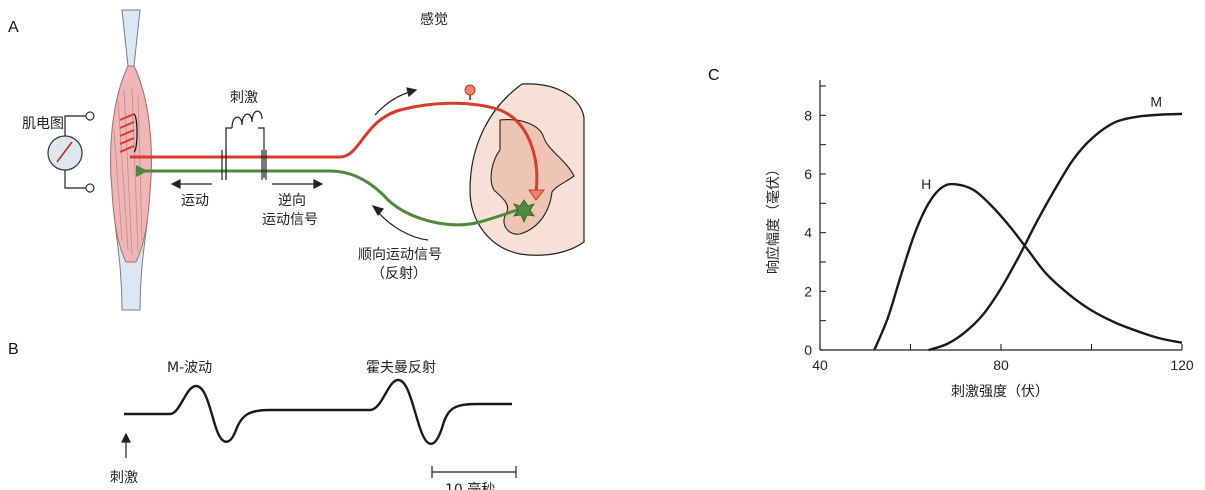 Image resolution: width=1205 pixels, height=490 pixels. What do you see at coordinates (292, 201) in the screenshot?
I see `antidromic-label-1: 逆向` at bounding box center [292, 201].